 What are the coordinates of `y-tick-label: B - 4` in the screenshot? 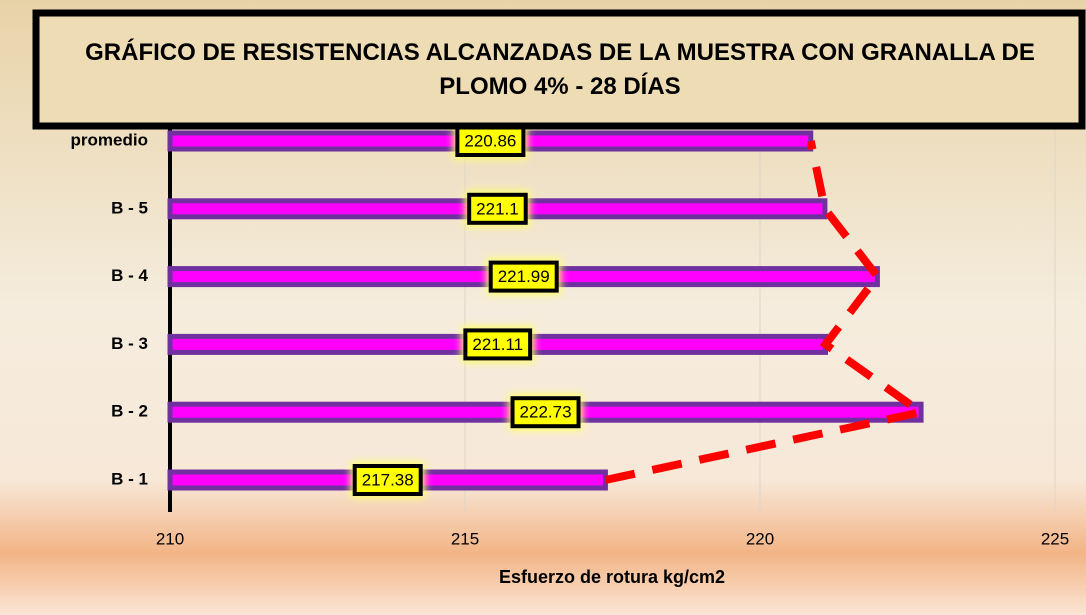 It's located at (129, 275).